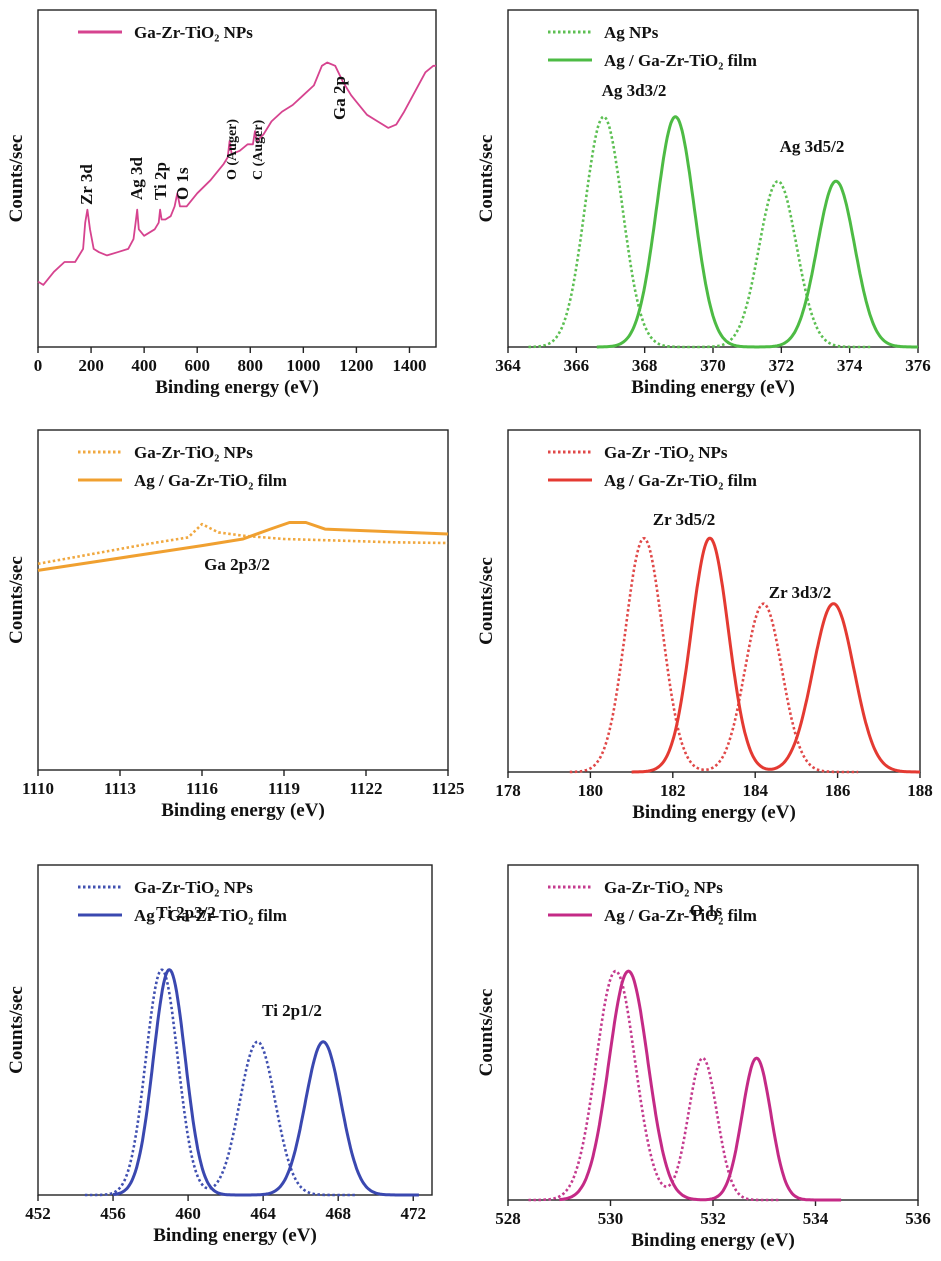 The width and height of the screenshot is (941, 1261). What do you see at coordinates (631, 32) in the screenshot?
I see `legend-label: Ag NPs` at bounding box center [631, 32].